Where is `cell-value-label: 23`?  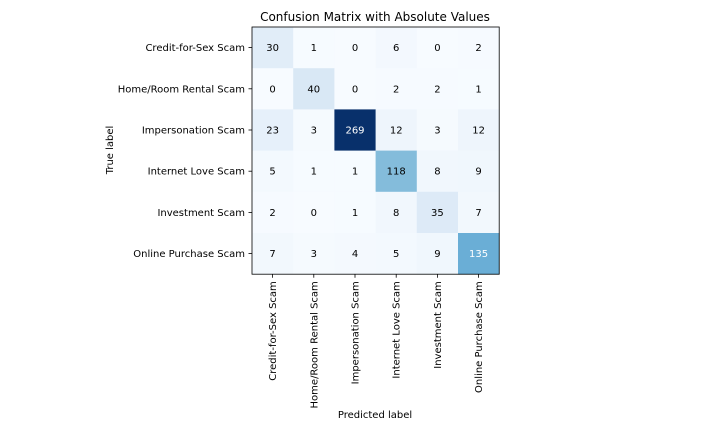
cell-value-label: 23 is located at coordinates (272, 131).